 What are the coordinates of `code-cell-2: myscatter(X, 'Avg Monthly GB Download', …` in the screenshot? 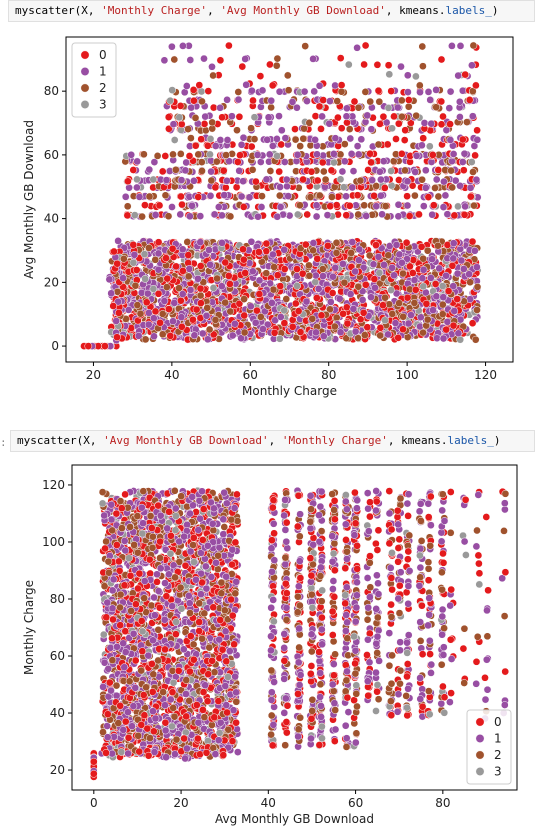 It's located at (272, 441).